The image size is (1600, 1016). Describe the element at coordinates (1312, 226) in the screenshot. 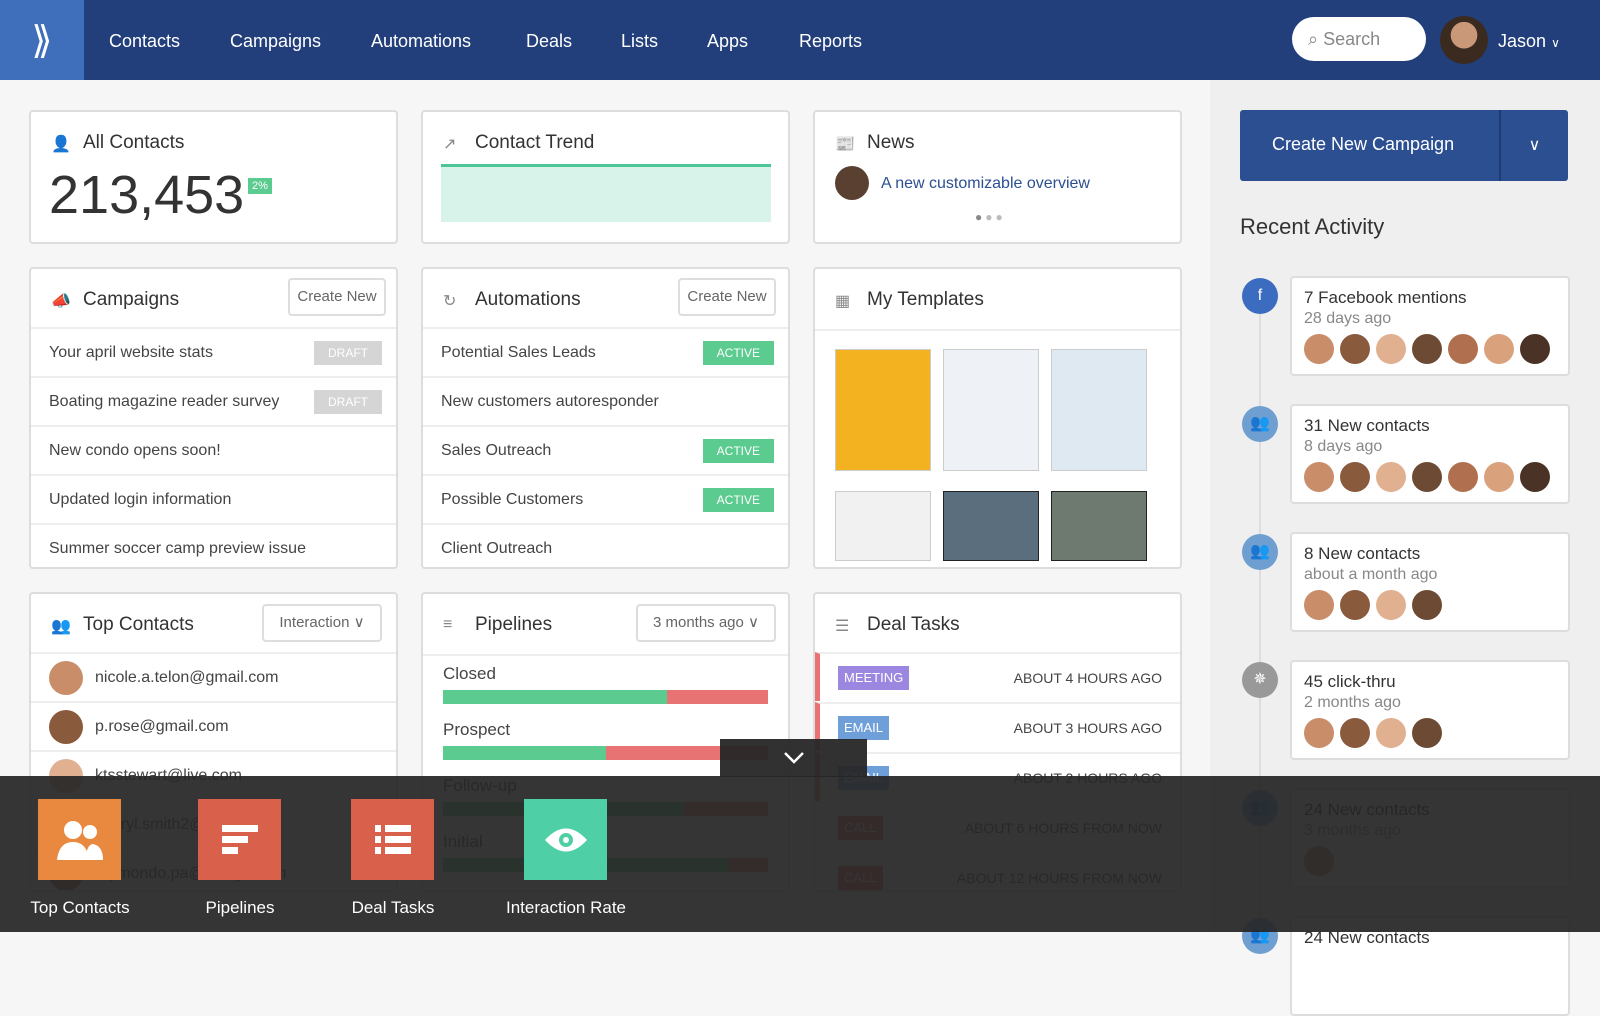

I see `recent-activity-title: Recent Activity` at that location.